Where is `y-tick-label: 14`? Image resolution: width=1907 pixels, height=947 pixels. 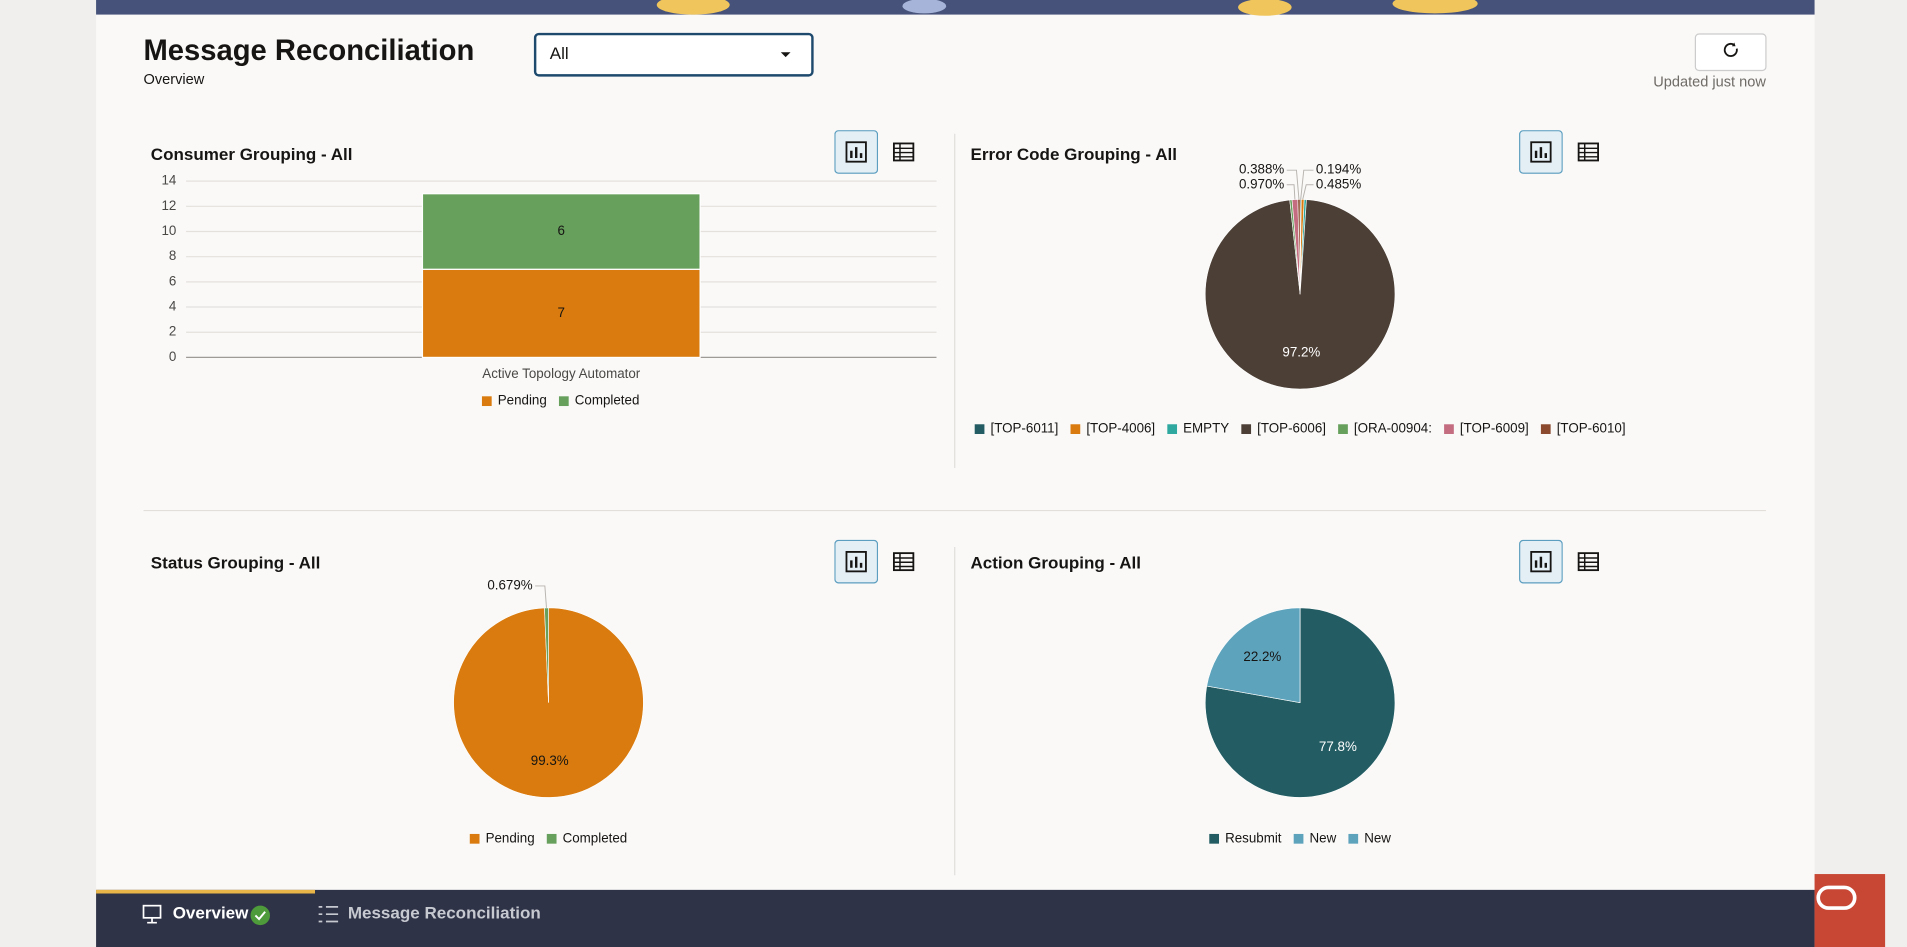 y-tick-label: 14 is located at coordinates (168, 180).